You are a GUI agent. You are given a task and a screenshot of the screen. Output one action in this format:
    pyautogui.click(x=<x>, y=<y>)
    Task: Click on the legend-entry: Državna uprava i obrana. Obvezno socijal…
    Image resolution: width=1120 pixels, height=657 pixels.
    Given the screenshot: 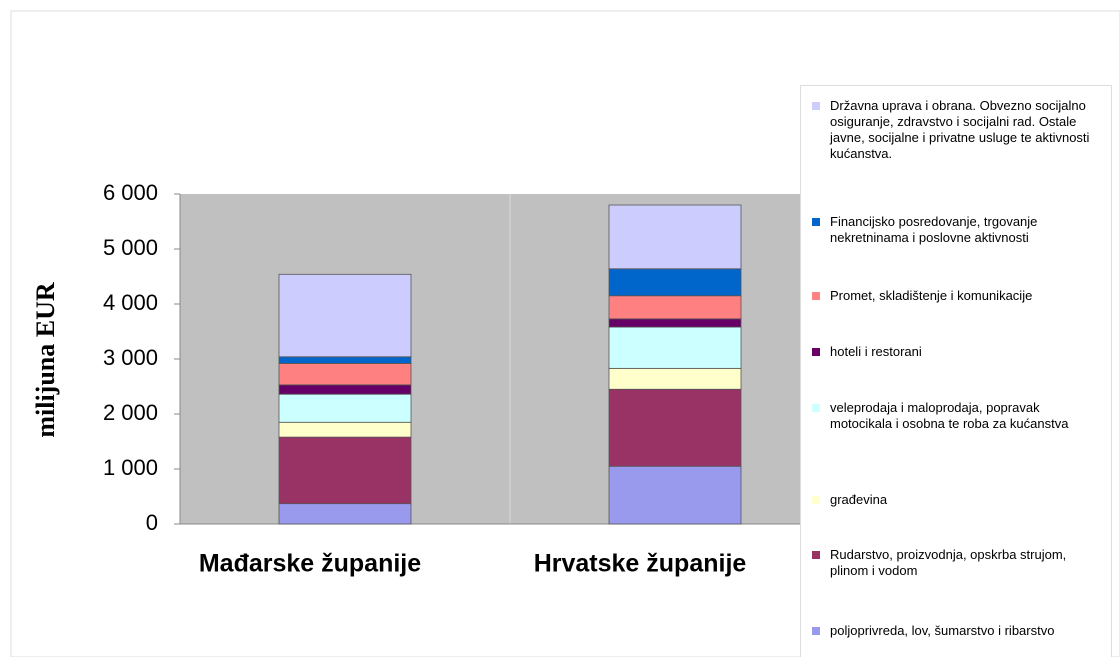 What is the action you would take?
    pyautogui.click(x=954, y=130)
    